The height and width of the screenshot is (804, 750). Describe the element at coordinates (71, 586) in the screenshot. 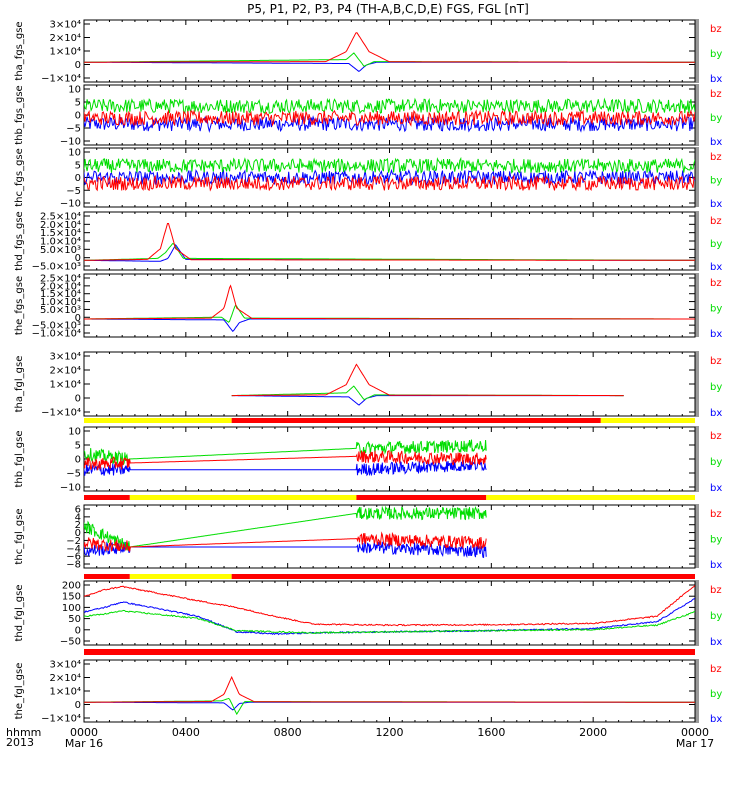

I see `y-tick-label: 200` at that location.